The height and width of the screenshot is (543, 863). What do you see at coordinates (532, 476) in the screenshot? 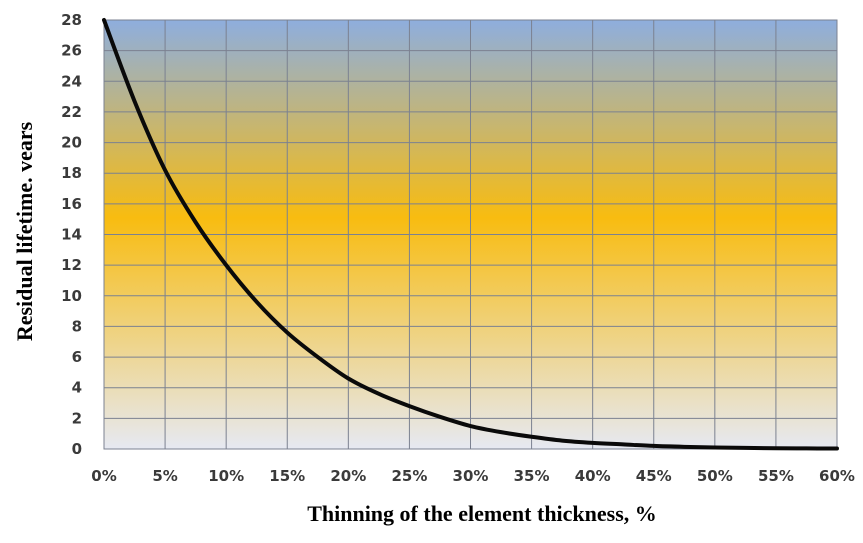
I see `x-tick-label: 35%` at bounding box center [532, 476].